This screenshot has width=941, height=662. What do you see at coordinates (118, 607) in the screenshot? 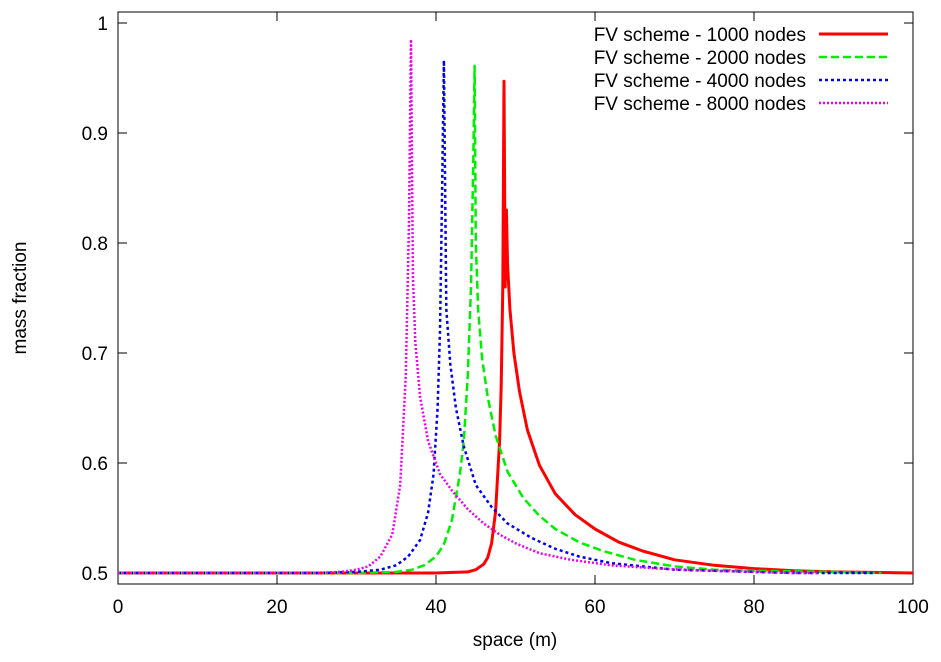
I see `x-tick-label: 0` at bounding box center [118, 607].